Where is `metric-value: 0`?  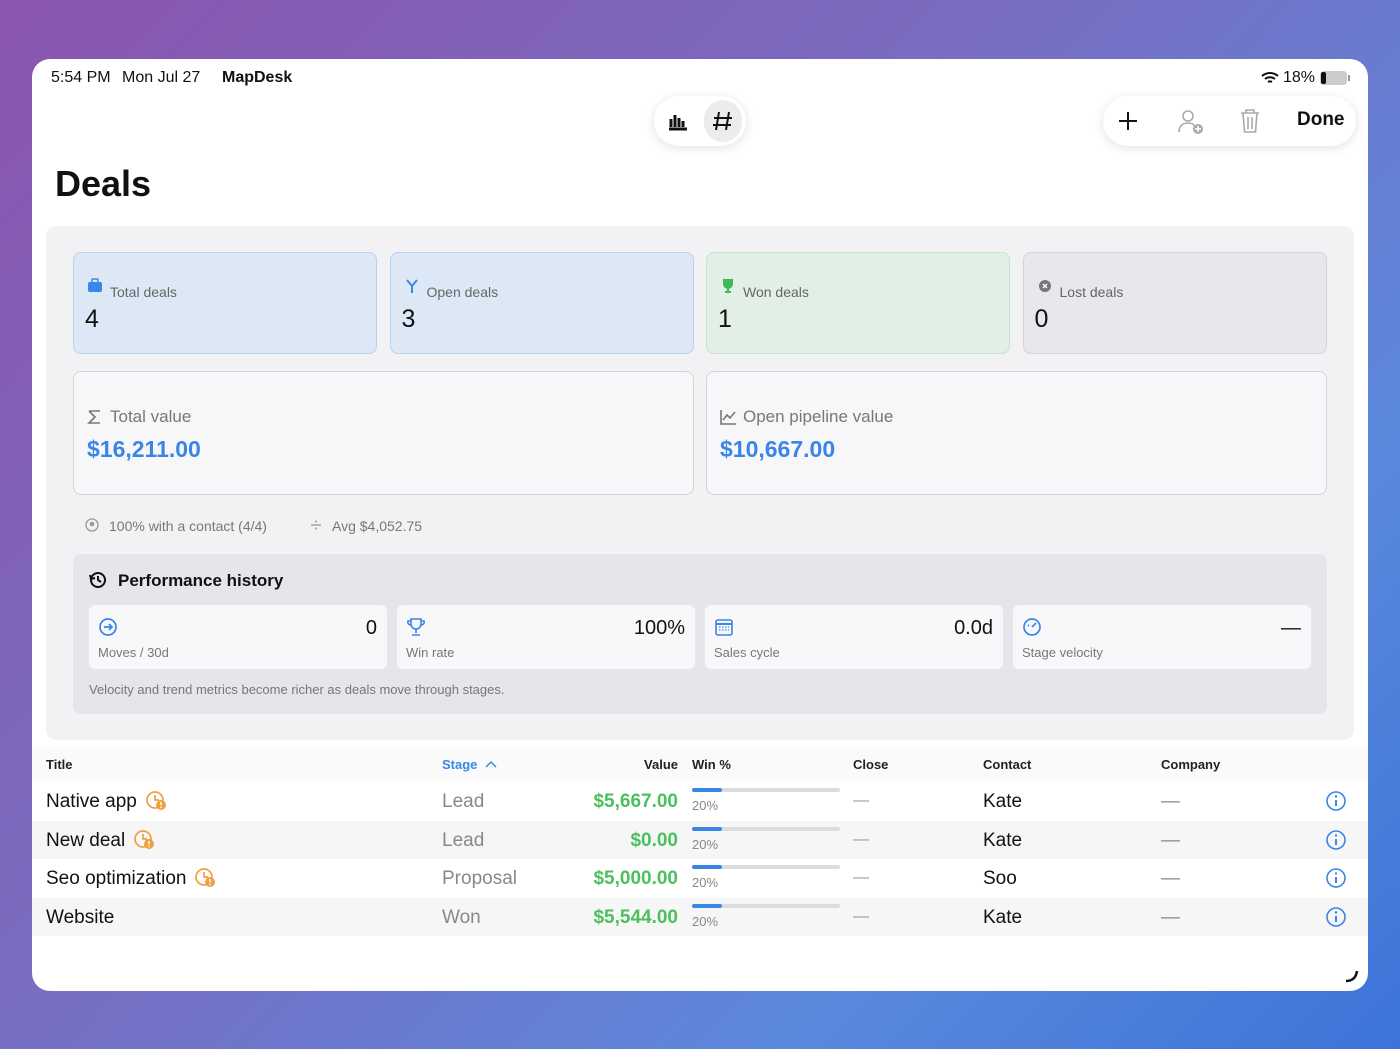 metric-value: 0 is located at coordinates (371, 628).